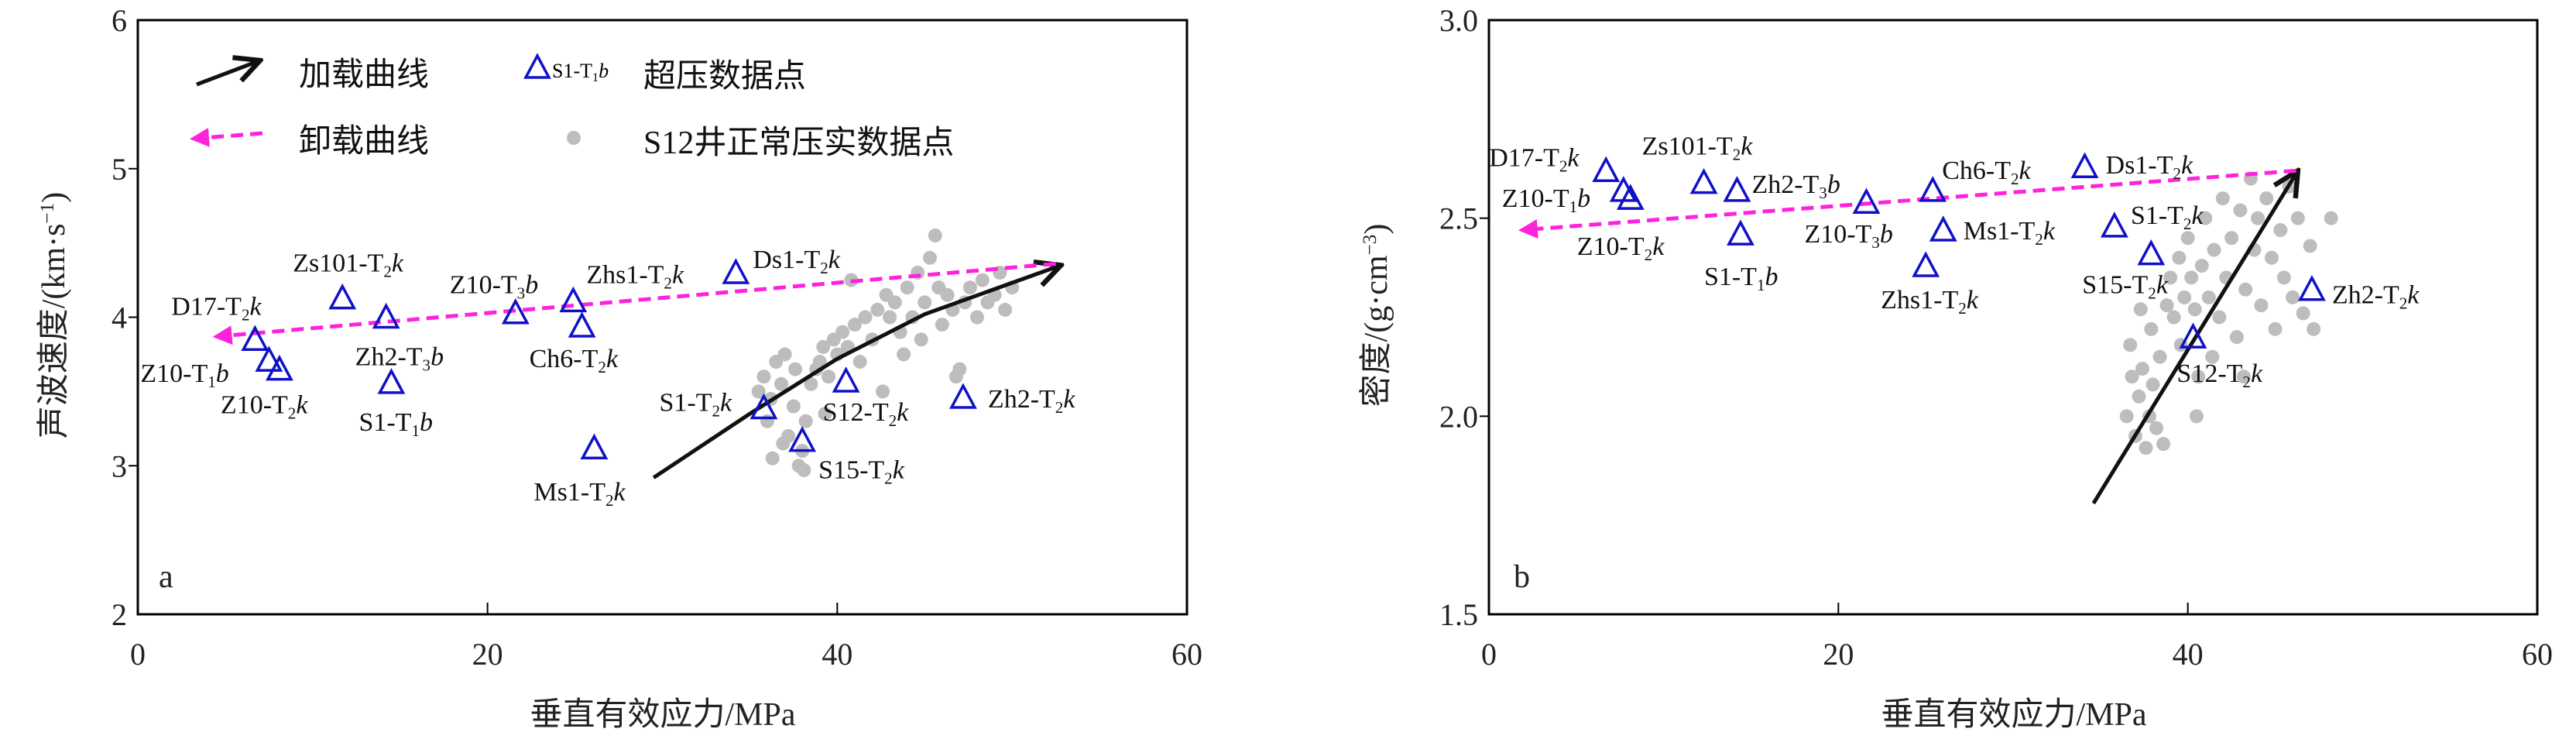  What do you see at coordinates (724, 77) in the screenshot?
I see `legend-overpressure-label: 超压数据点` at bounding box center [724, 77].